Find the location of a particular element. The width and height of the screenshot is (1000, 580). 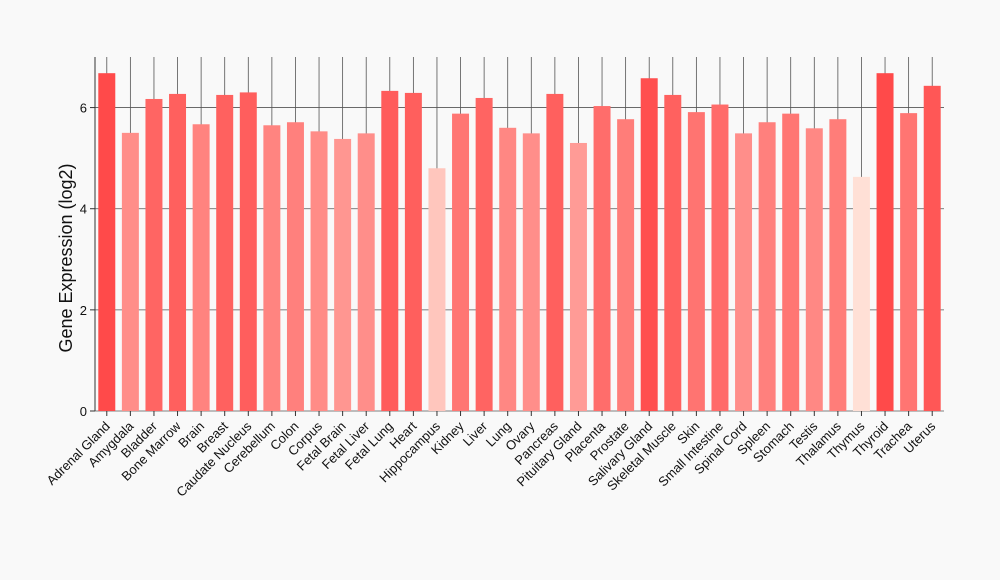

x-tick-label: Liver is located at coordinates (475, 433).